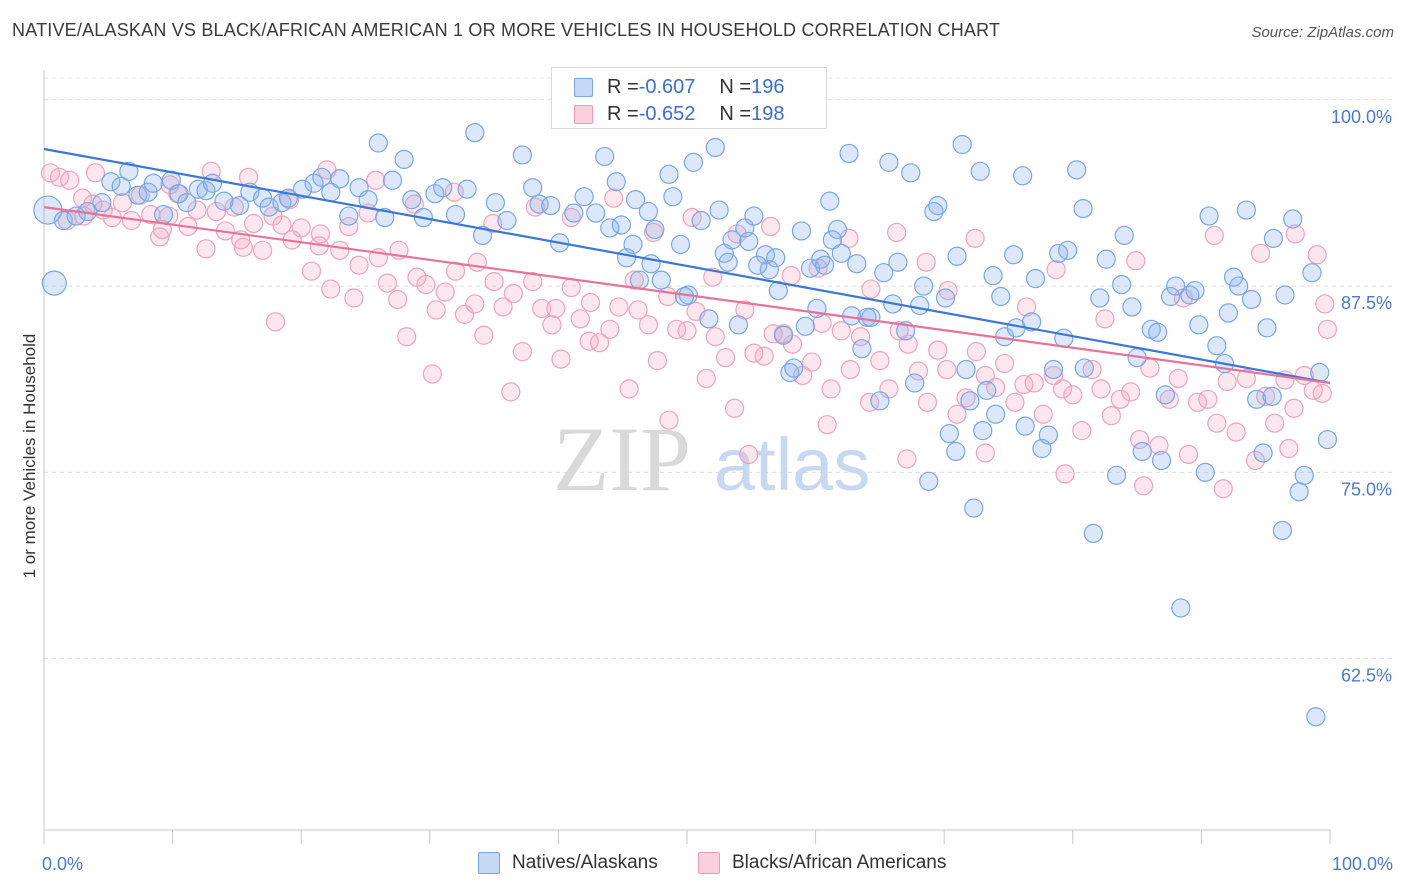 This screenshot has height=892, width=1406. I want to click on watermark-atlas: atlas, so click(792, 464).